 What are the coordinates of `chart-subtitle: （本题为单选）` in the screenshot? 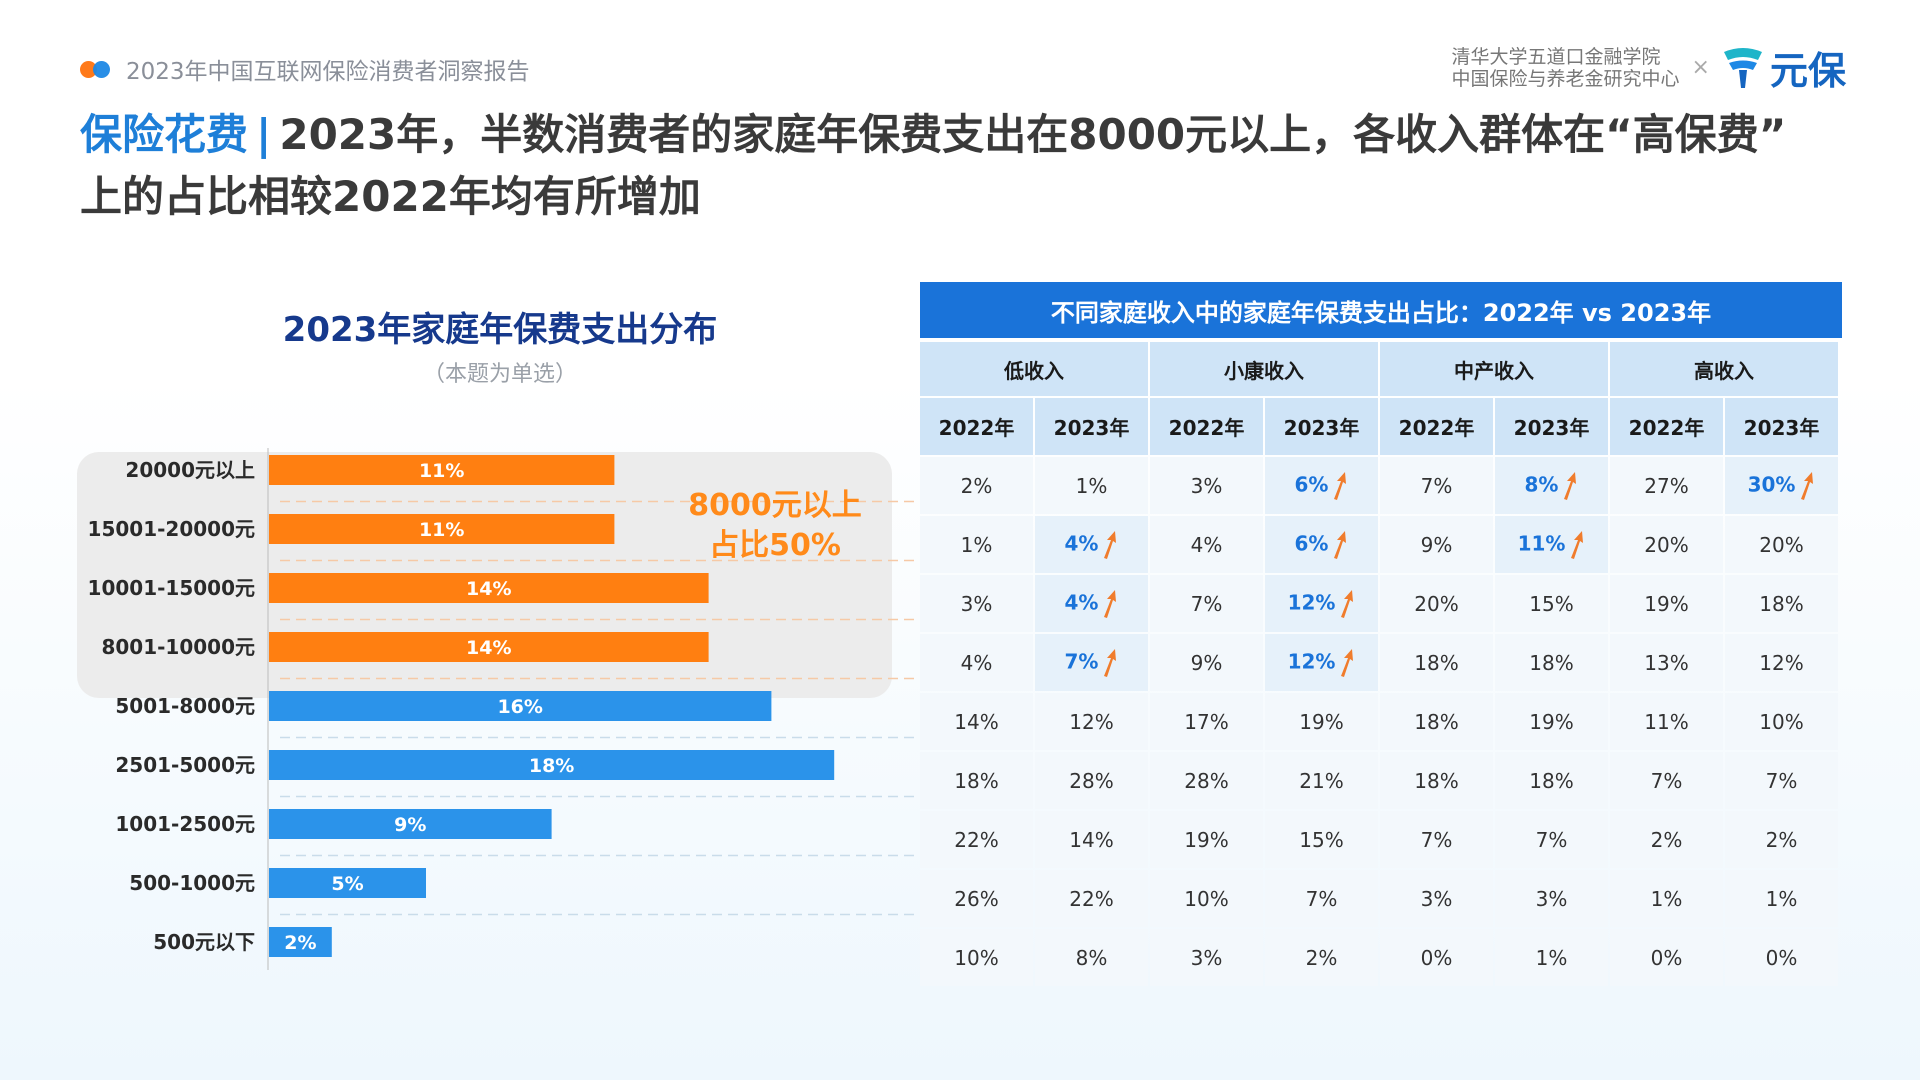 It's located at (499, 374).